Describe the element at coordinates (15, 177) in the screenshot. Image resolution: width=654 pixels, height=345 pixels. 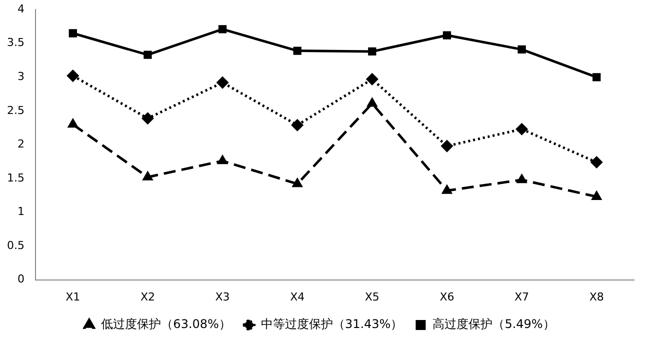
I see `y-tick-label: 1.5` at that location.